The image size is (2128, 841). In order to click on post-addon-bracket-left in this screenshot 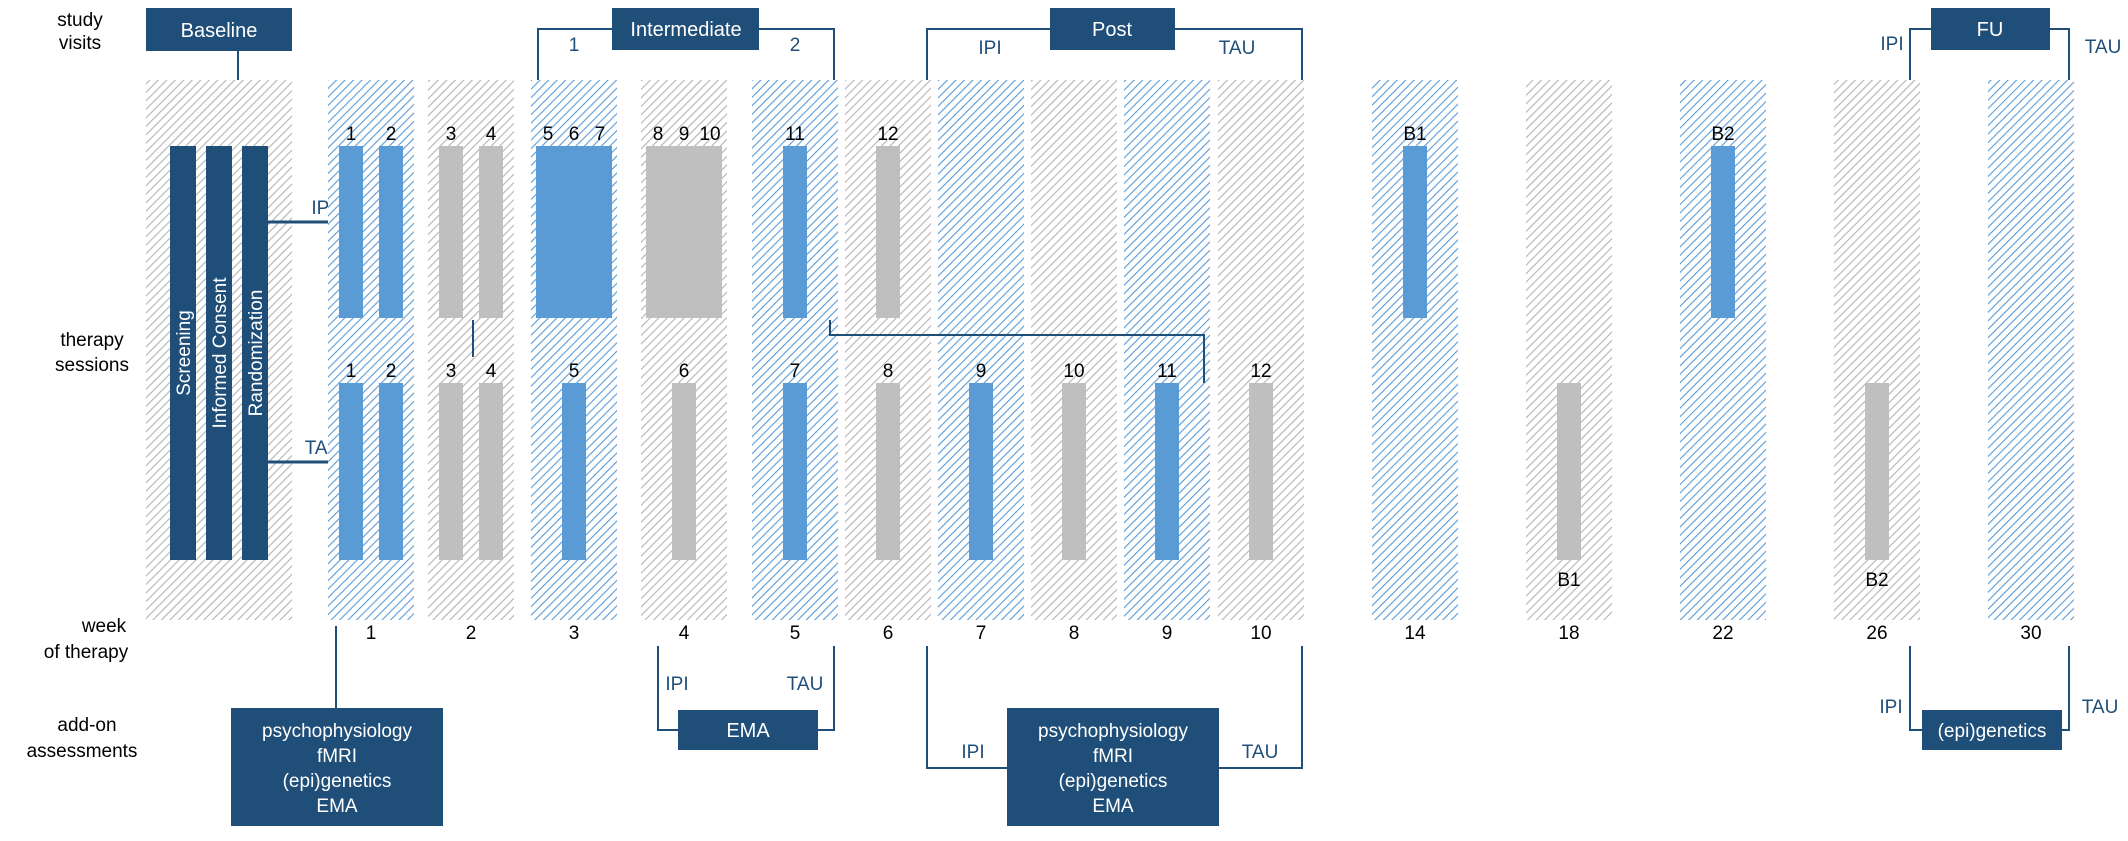, I will do `click(966, 707)`.